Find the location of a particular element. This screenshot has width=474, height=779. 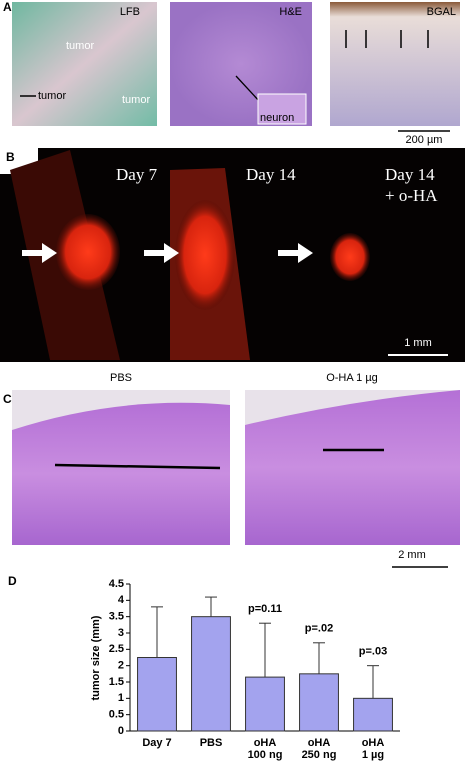

panel-label: C is located at coordinates (7, 399).